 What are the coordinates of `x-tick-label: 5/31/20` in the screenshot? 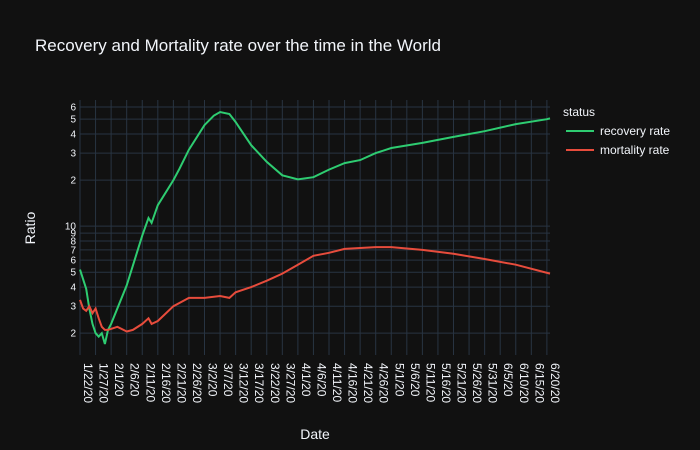 It's located at (493, 383).